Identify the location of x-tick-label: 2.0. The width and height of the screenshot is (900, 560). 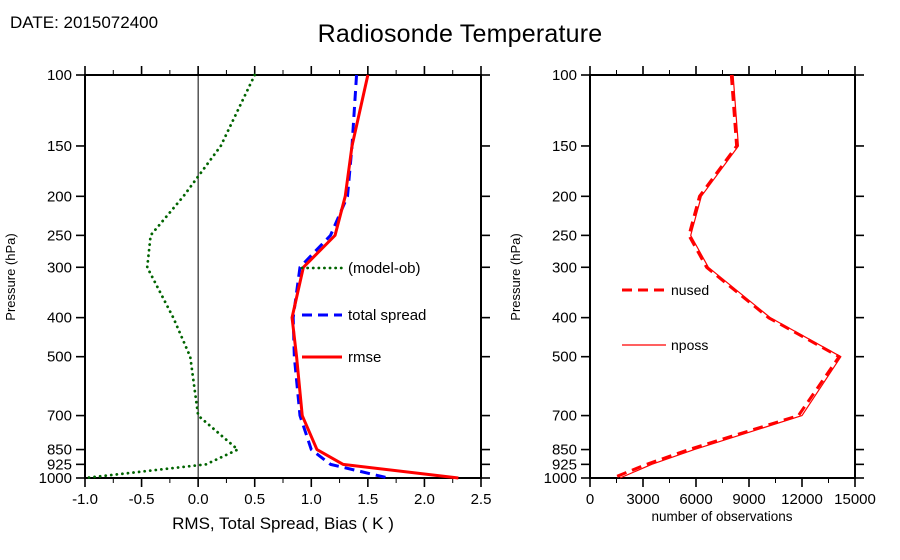
(424, 499).